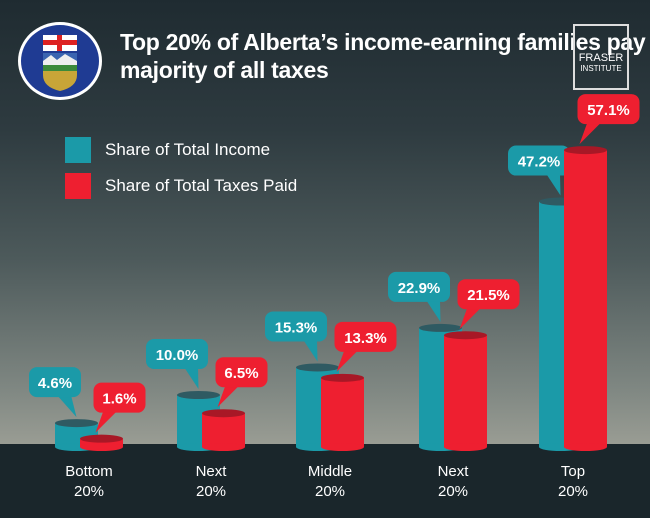 This screenshot has width=650, height=518. Describe the element at coordinates (241, 373) in the screenshot. I see `svg-text: 6.5%` at that location.